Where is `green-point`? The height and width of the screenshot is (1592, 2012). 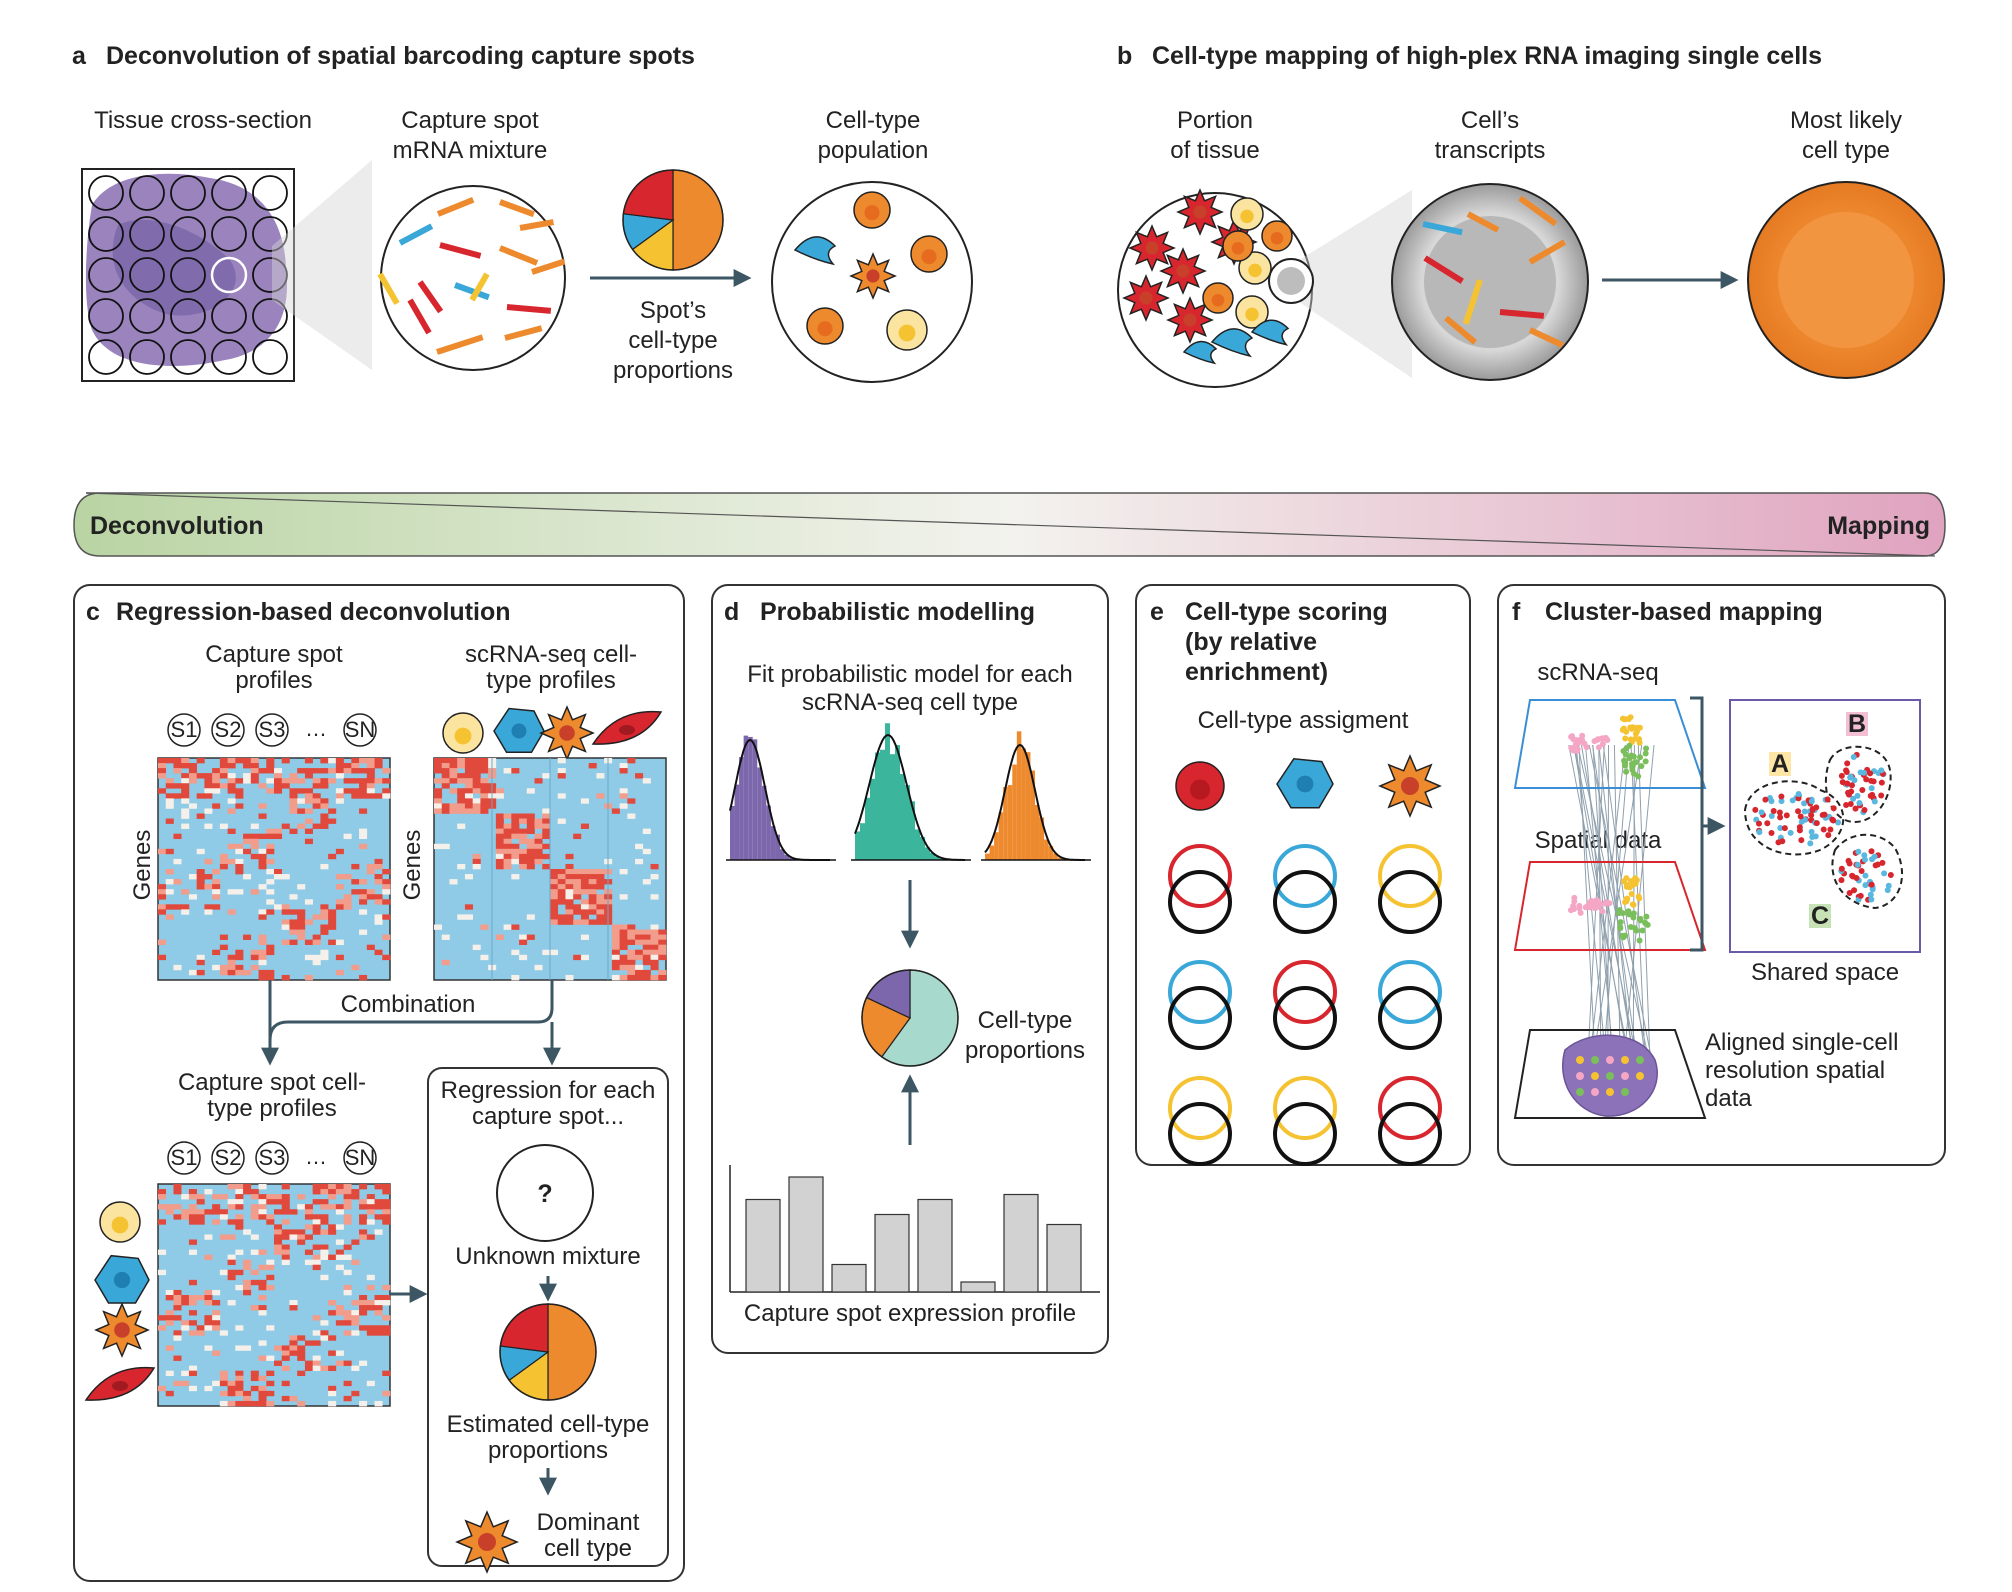 green-point is located at coordinates (1629, 914).